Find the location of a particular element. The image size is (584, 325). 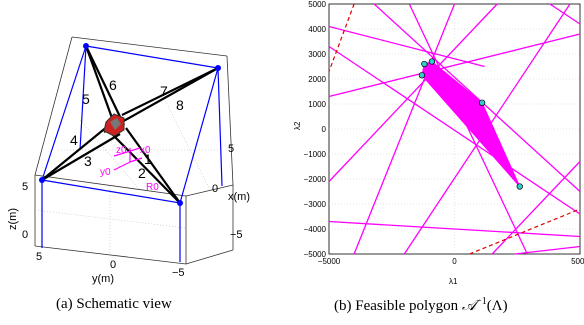

y-tick-label: −3000 is located at coordinates (315, 204).